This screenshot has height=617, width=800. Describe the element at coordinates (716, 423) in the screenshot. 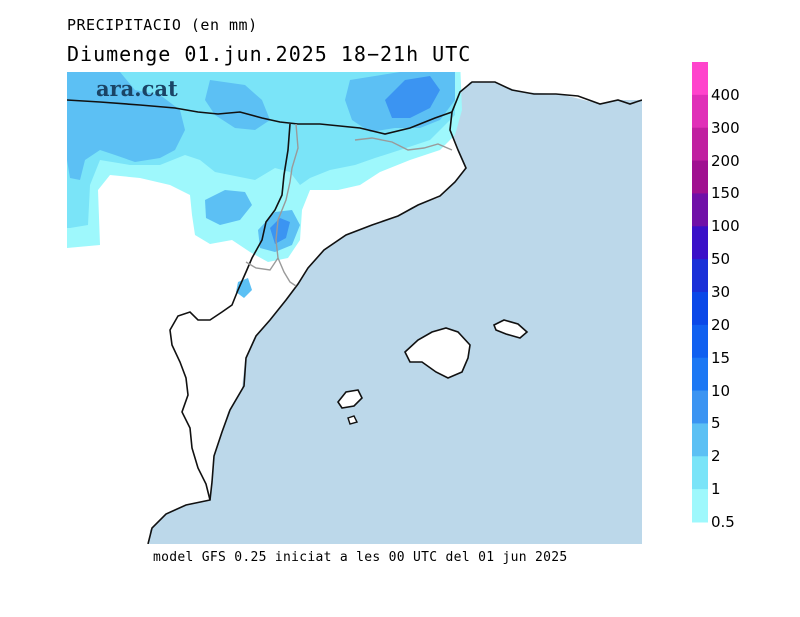

I see `legend-label-5: 5` at that location.